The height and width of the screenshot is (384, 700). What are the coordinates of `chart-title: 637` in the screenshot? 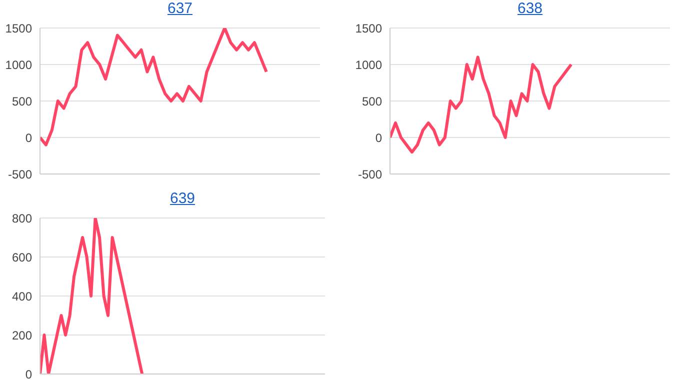 It's located at (180, 8).